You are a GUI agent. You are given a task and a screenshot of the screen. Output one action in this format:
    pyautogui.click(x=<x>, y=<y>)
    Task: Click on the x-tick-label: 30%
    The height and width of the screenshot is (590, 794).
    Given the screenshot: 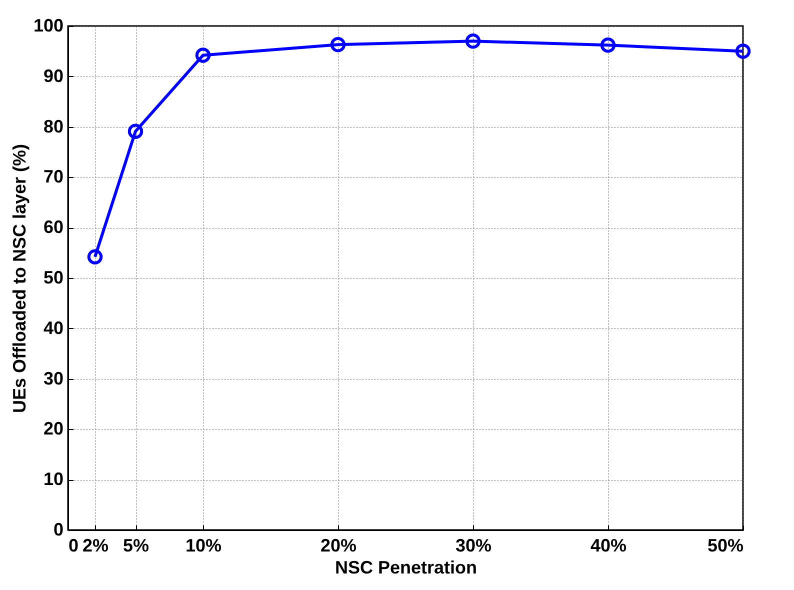 What is the action you would take?
    pyautogui.click(x=473, y=546)
    